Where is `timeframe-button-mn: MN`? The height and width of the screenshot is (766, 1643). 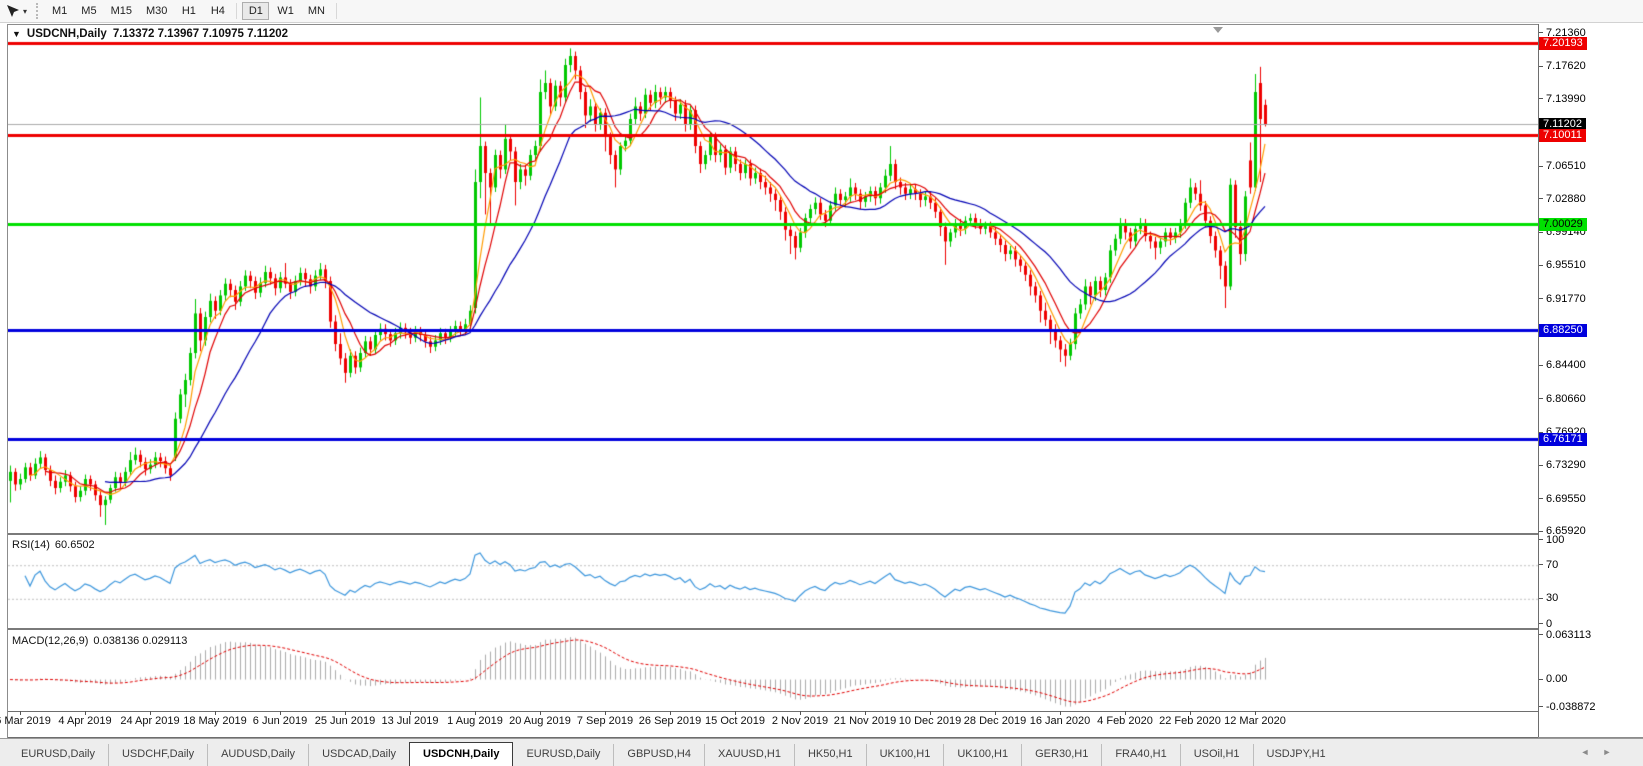 timeframe-button-mn: MN is located at coordinates (316, 11).